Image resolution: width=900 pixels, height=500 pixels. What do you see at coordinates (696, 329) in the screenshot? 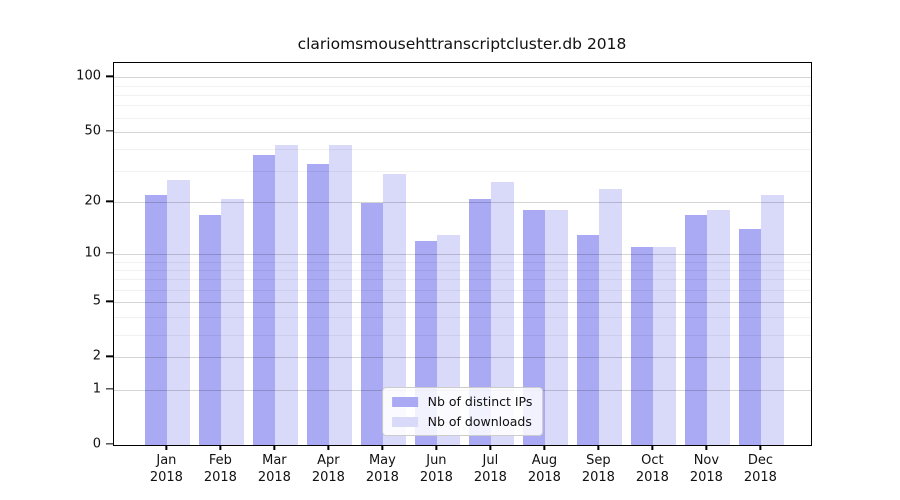
I see `bar-distinct-ips-nov` at bounding box center [696, 329].